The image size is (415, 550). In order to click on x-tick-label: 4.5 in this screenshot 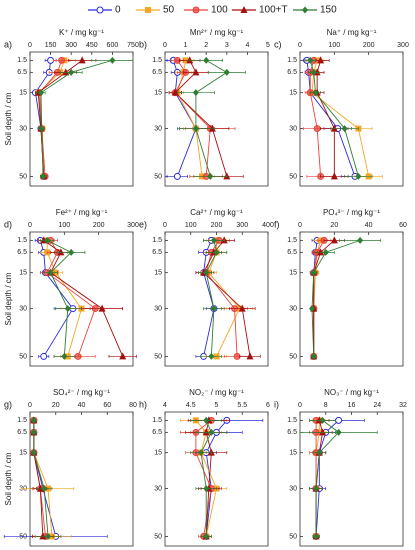, I will do `click(191, 405)`.